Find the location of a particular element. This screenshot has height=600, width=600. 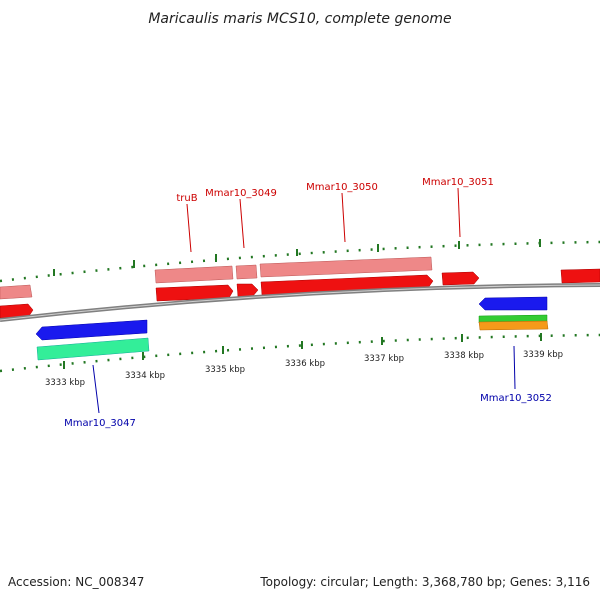

forward-cds-row is located at coordinates (300, 293).